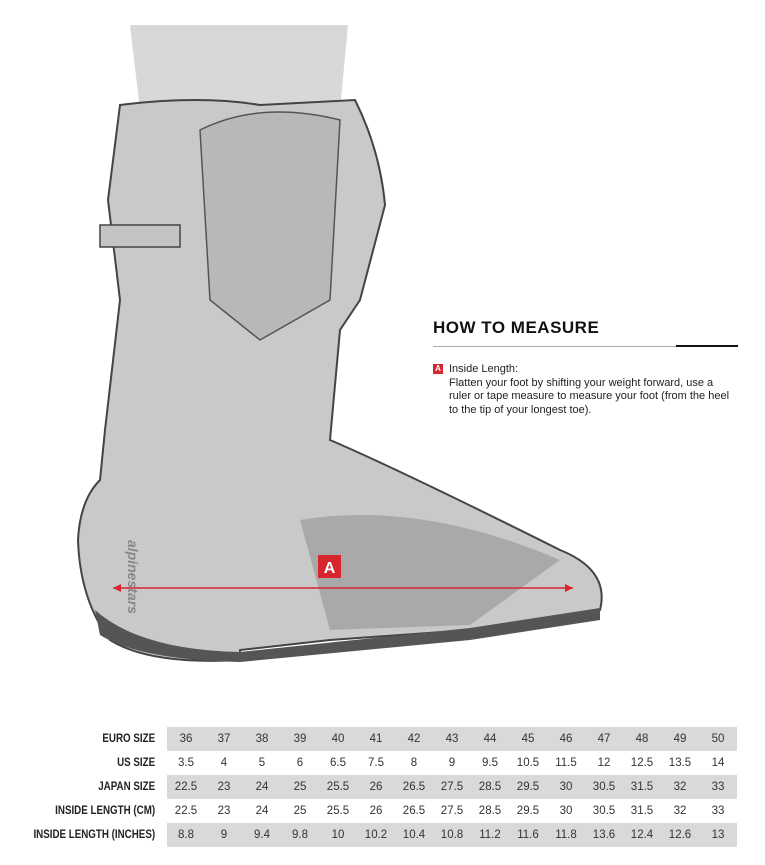 The width and height of the screenshot is (765, 865). What do you see at coordinates (528, 739) in the screenshot?
I see `size-cell: 45` at bounding box center [528, 739].